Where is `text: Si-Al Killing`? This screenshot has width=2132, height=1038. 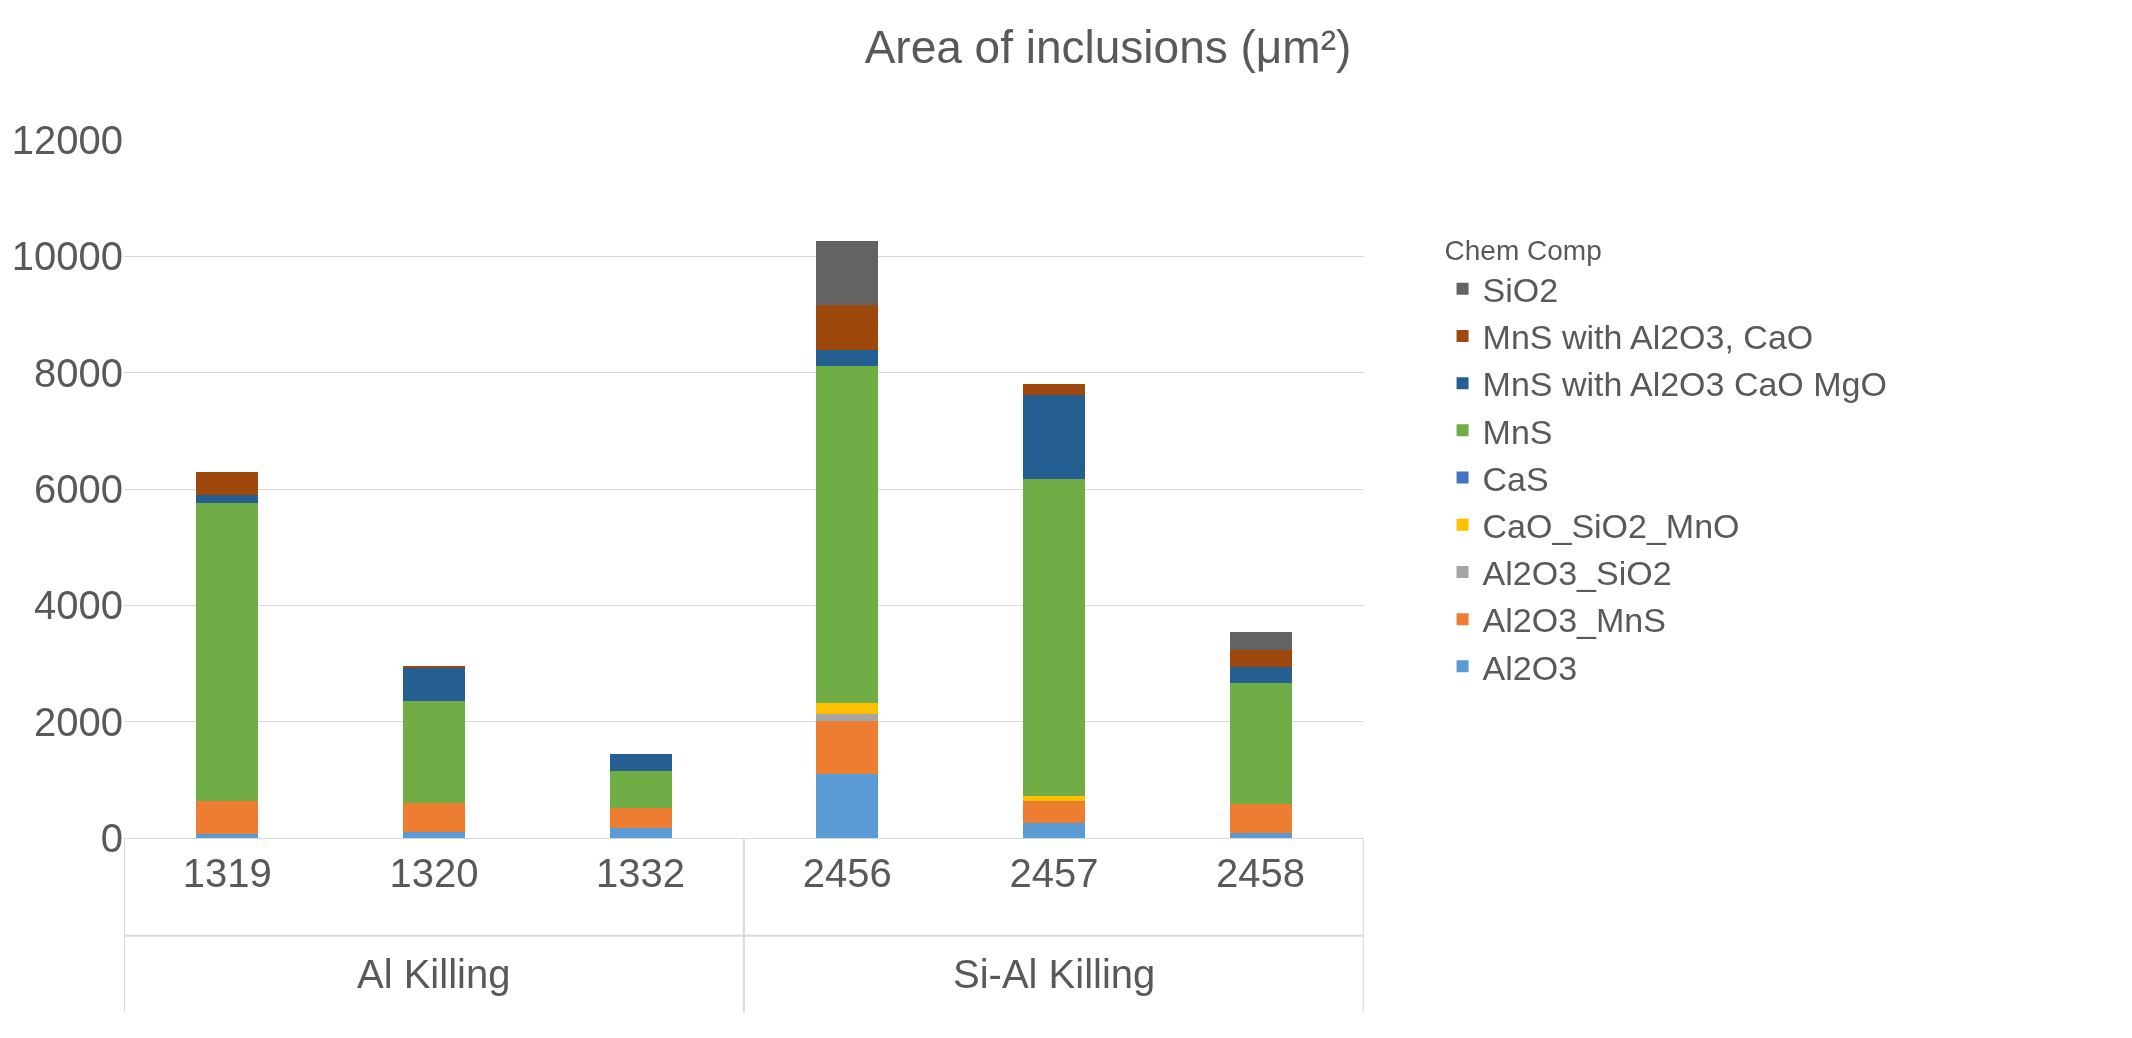
text: Si-Al Killing is located at coordinates (1054, 974).